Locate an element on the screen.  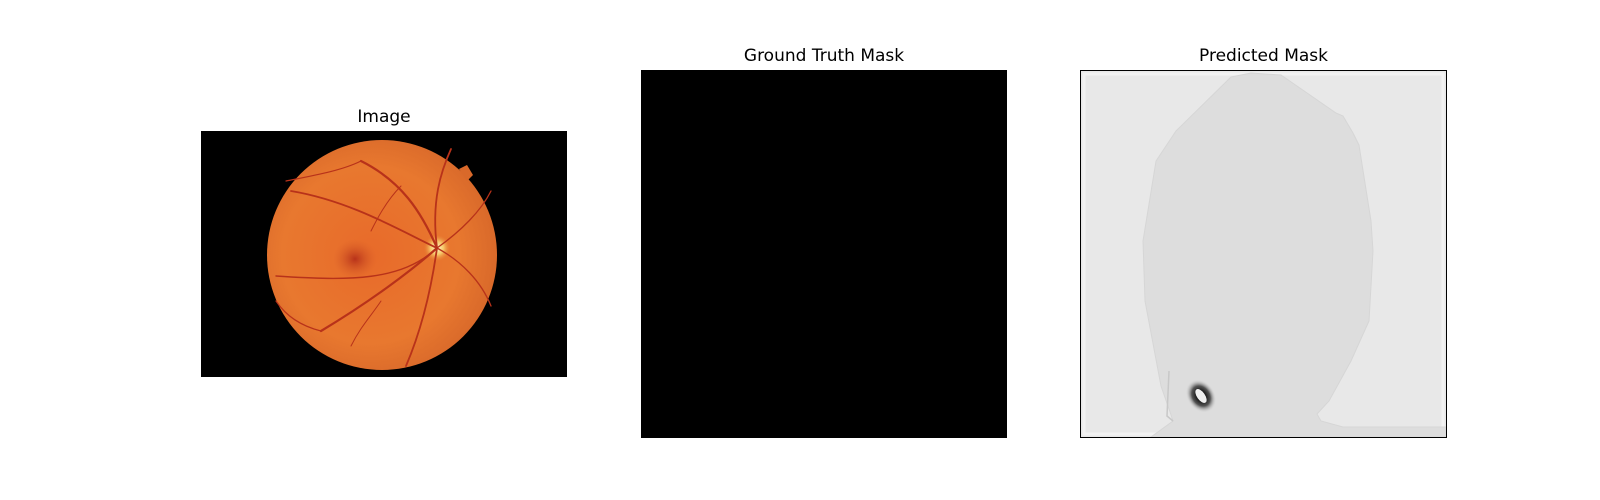
fundus-image is located at coordinates (384, 254).